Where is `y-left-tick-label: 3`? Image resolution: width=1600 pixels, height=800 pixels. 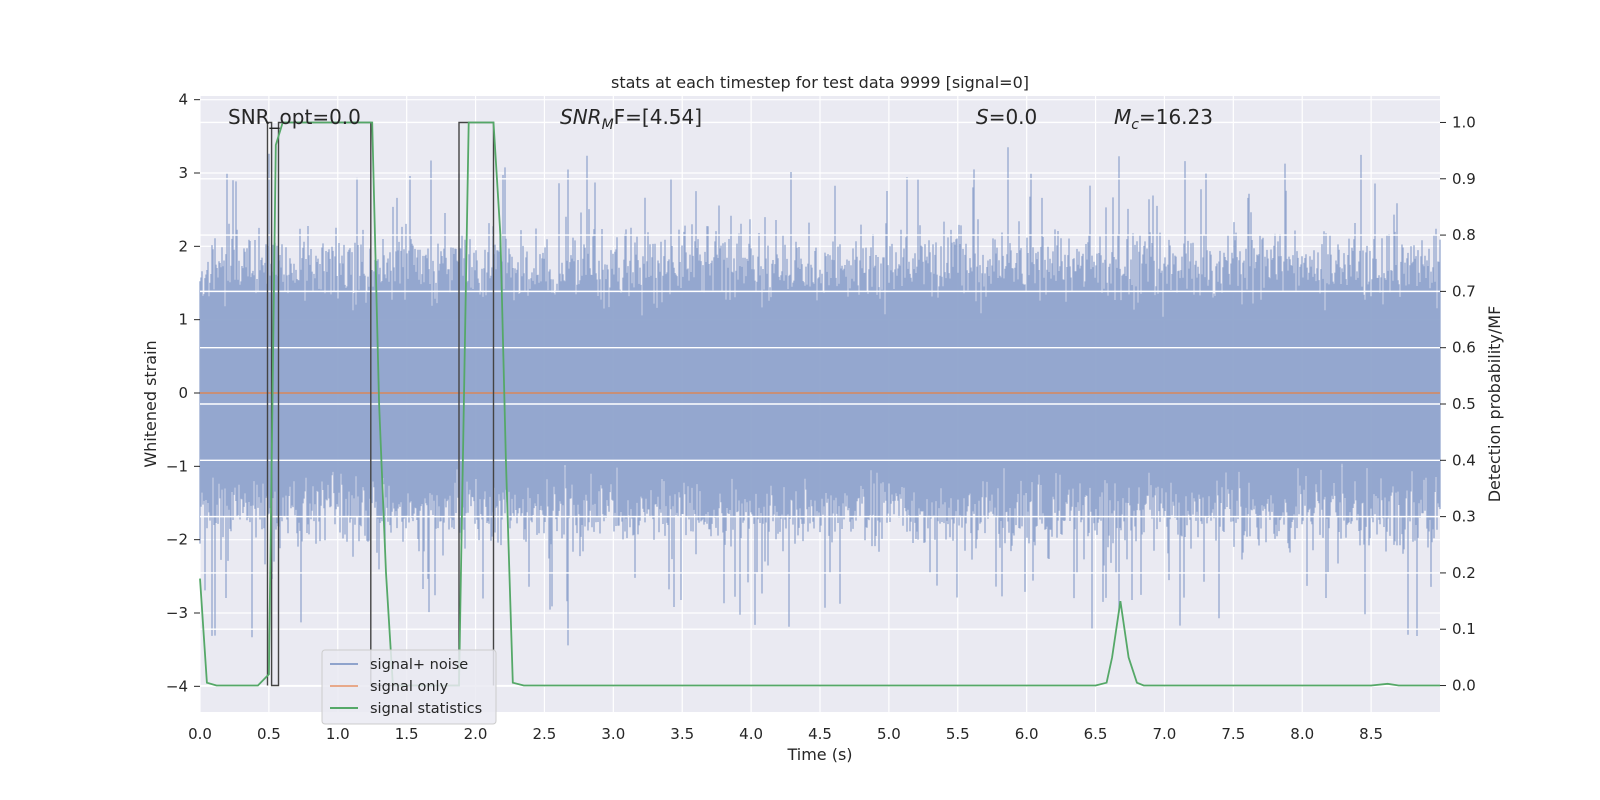 y-left-tick-label: 3 is located at coordinates (183, 173).